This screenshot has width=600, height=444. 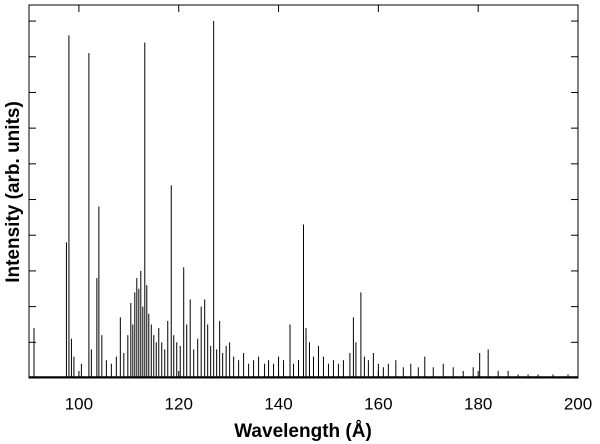 I want to click on x-tick-label: 160, so click(x=378, y=403).